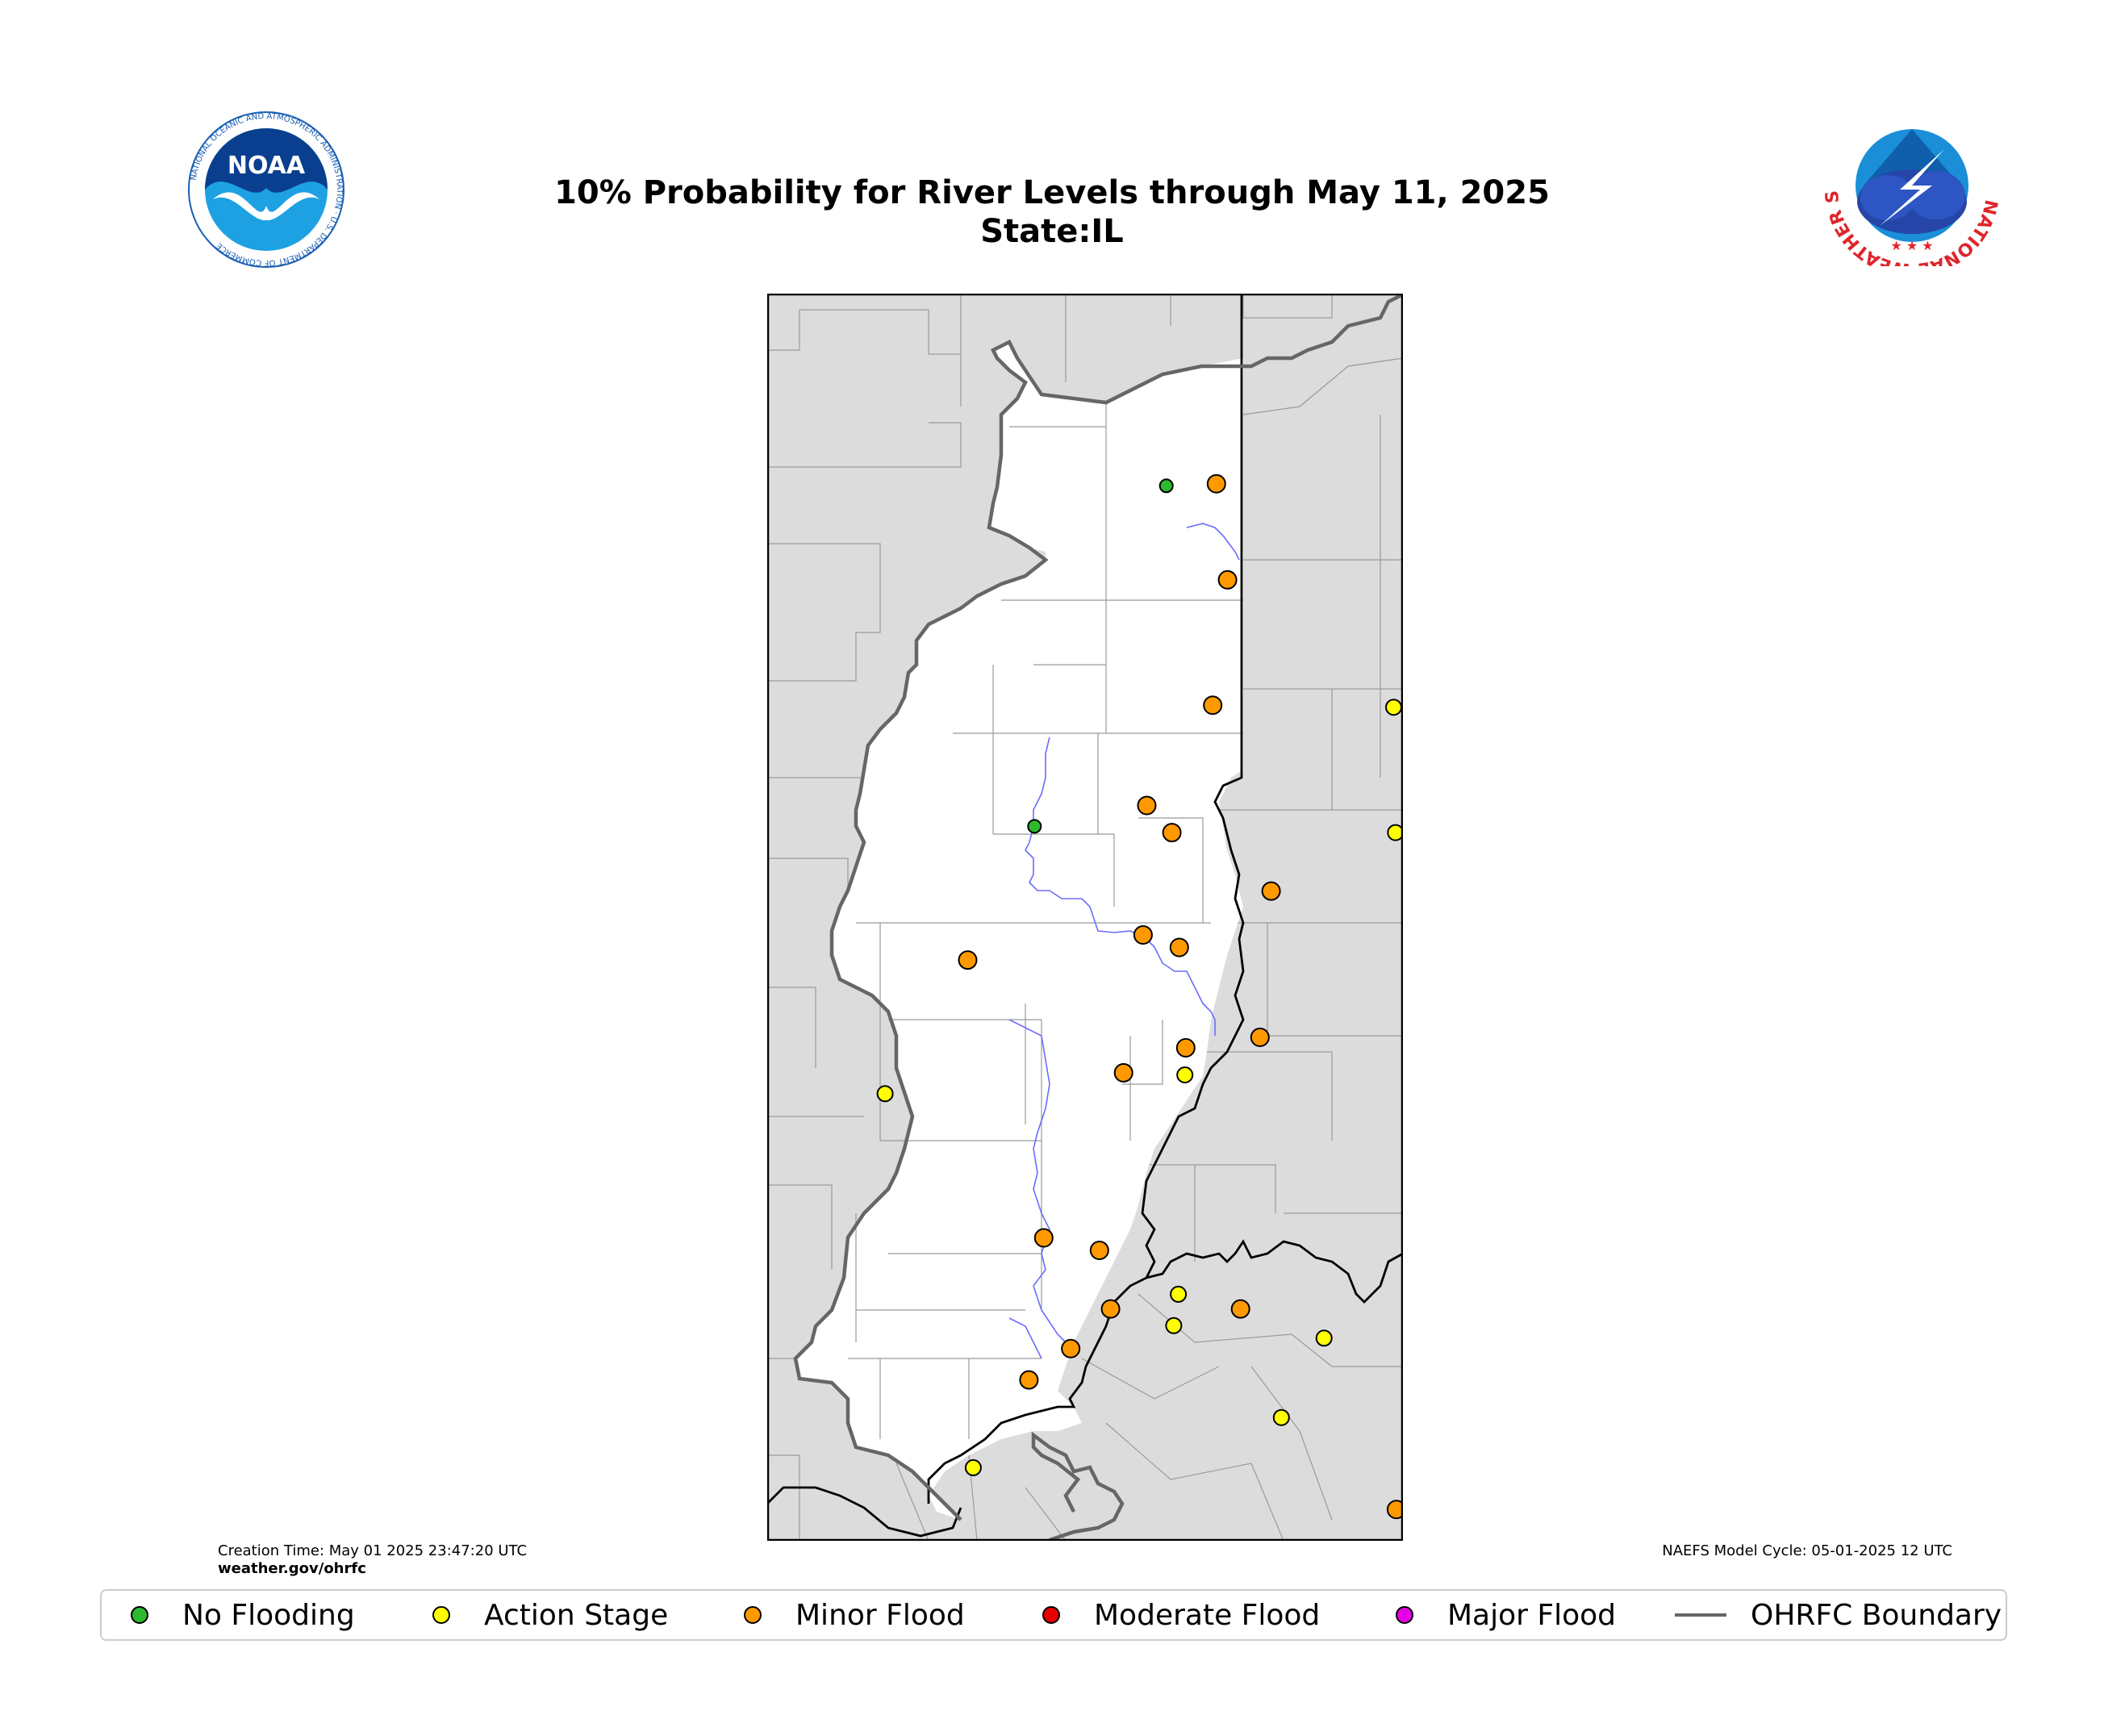  What do you see at coordinates (1052, 232) in the screenshot?
I see `map-subtitle: State:IL` at bounding box center [1052, 232].